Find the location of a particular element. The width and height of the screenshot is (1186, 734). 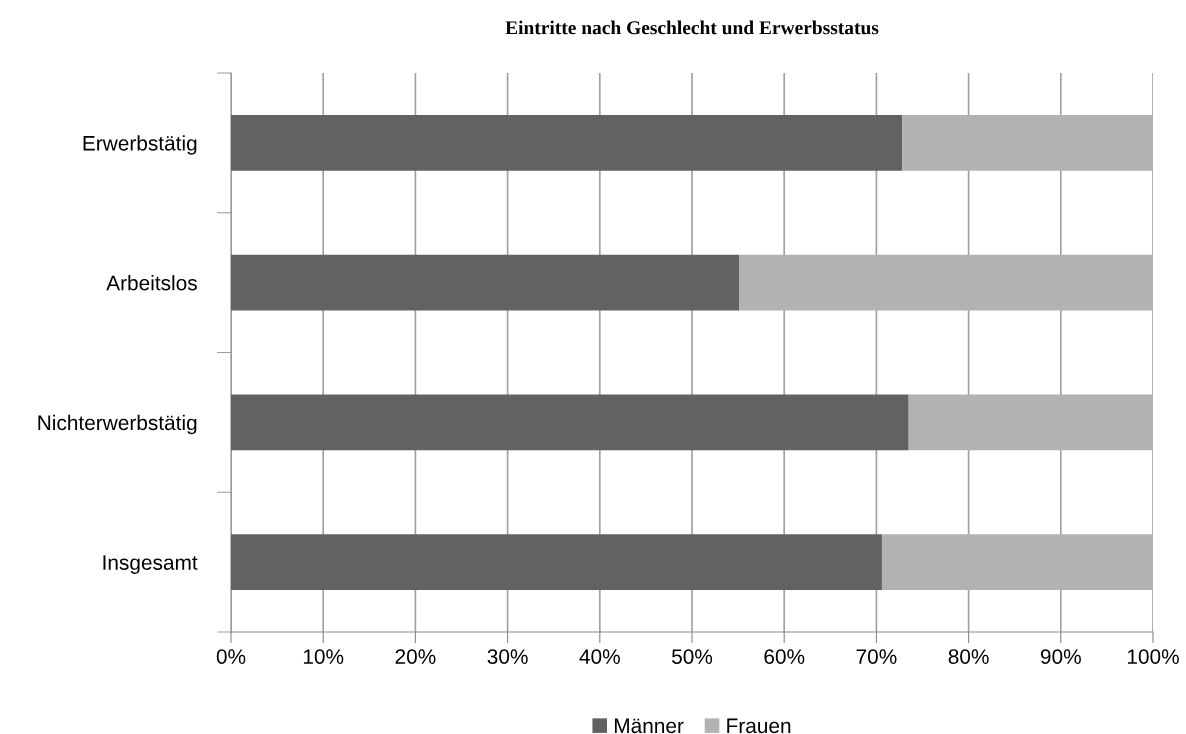

y-tick-label: Insgesamt is located at coordinates (150, 564).